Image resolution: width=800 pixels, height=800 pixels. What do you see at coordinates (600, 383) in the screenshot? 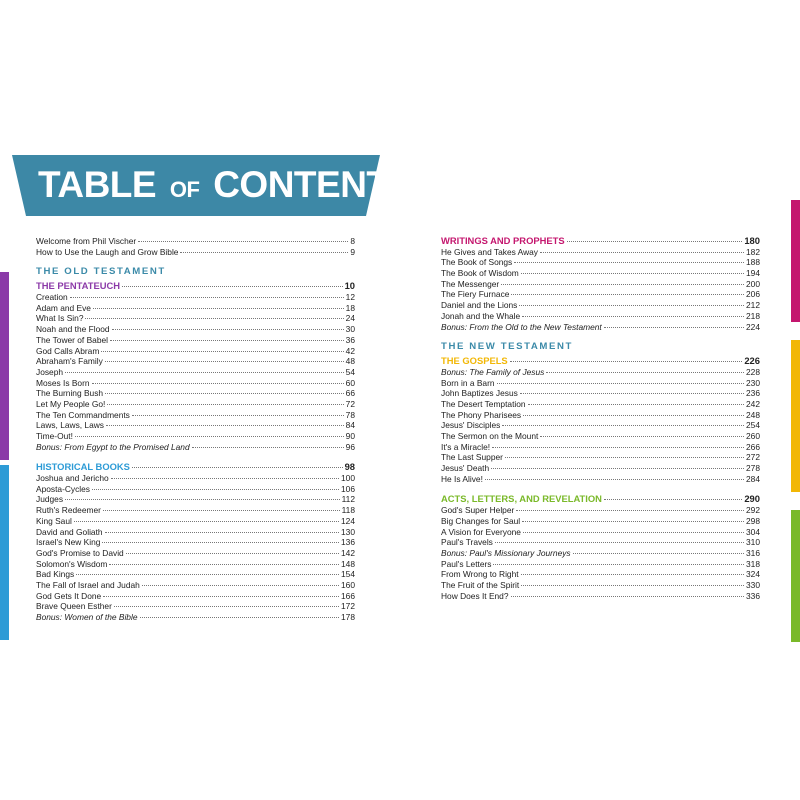
I see `toc-entry: Born in a Barn 230` at bounding box center [600, 383].